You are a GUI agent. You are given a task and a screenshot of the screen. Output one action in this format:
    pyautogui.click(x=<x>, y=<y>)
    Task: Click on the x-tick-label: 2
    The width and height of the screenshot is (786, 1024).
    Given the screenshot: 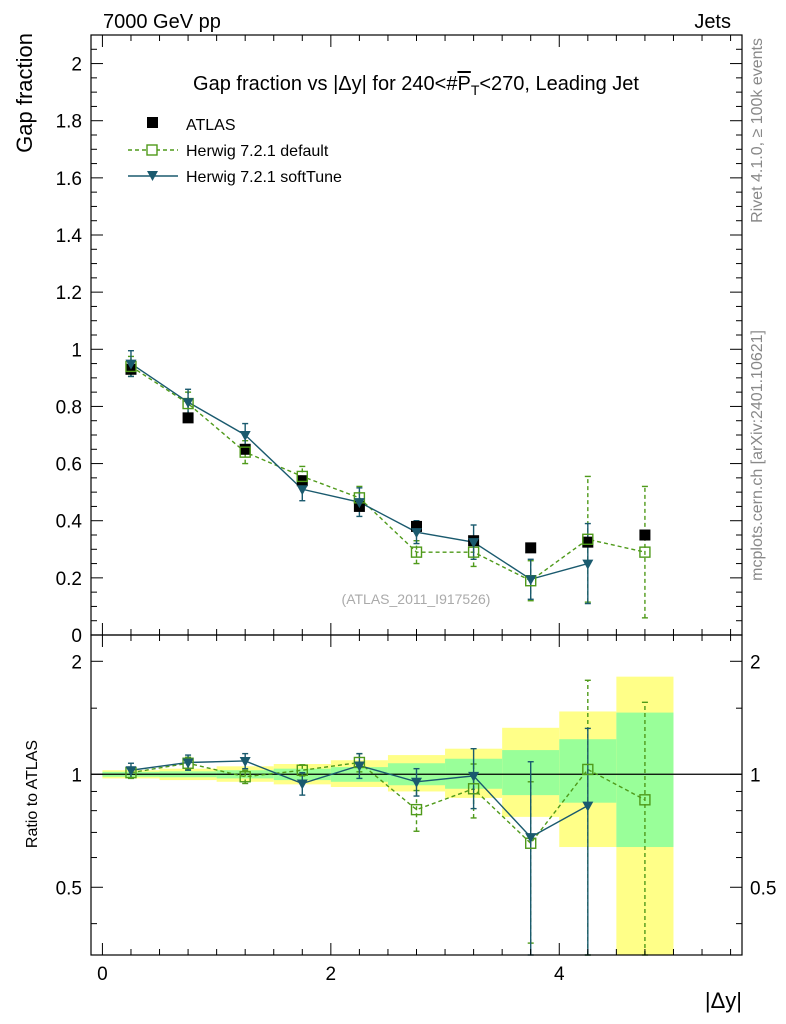 What is the action you would take?
    pyautogui.click(x=331, y=974)
    